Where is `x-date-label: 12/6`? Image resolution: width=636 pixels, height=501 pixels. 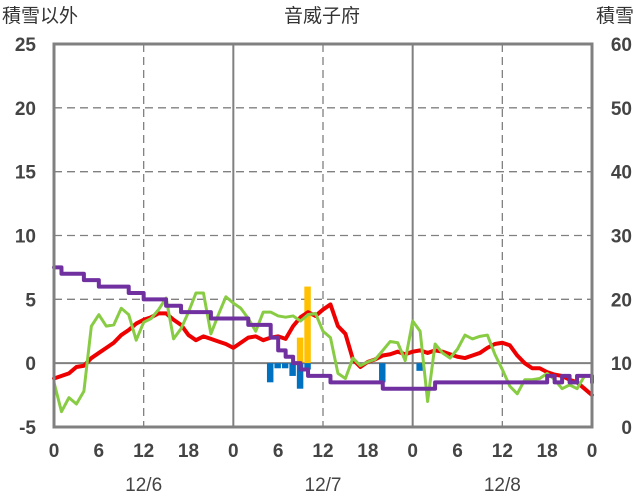 x-date-label: 12/6 is located at coordinates (143, 485).